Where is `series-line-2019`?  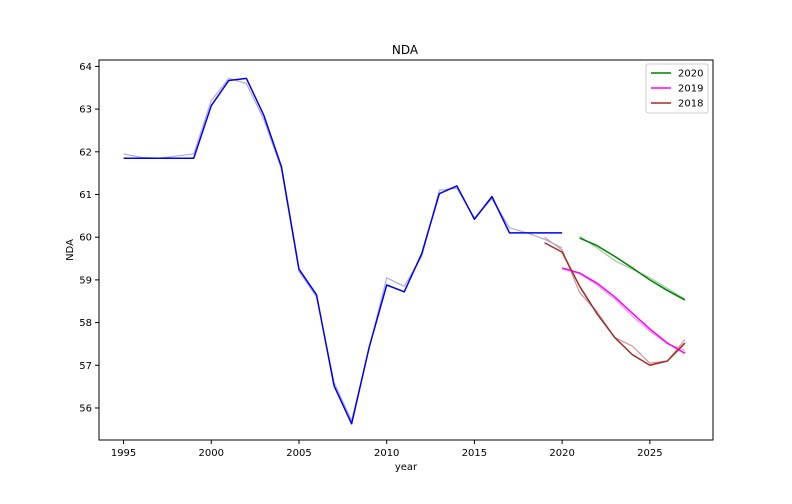 series-line-2019 is located at coordinates (623, 310).